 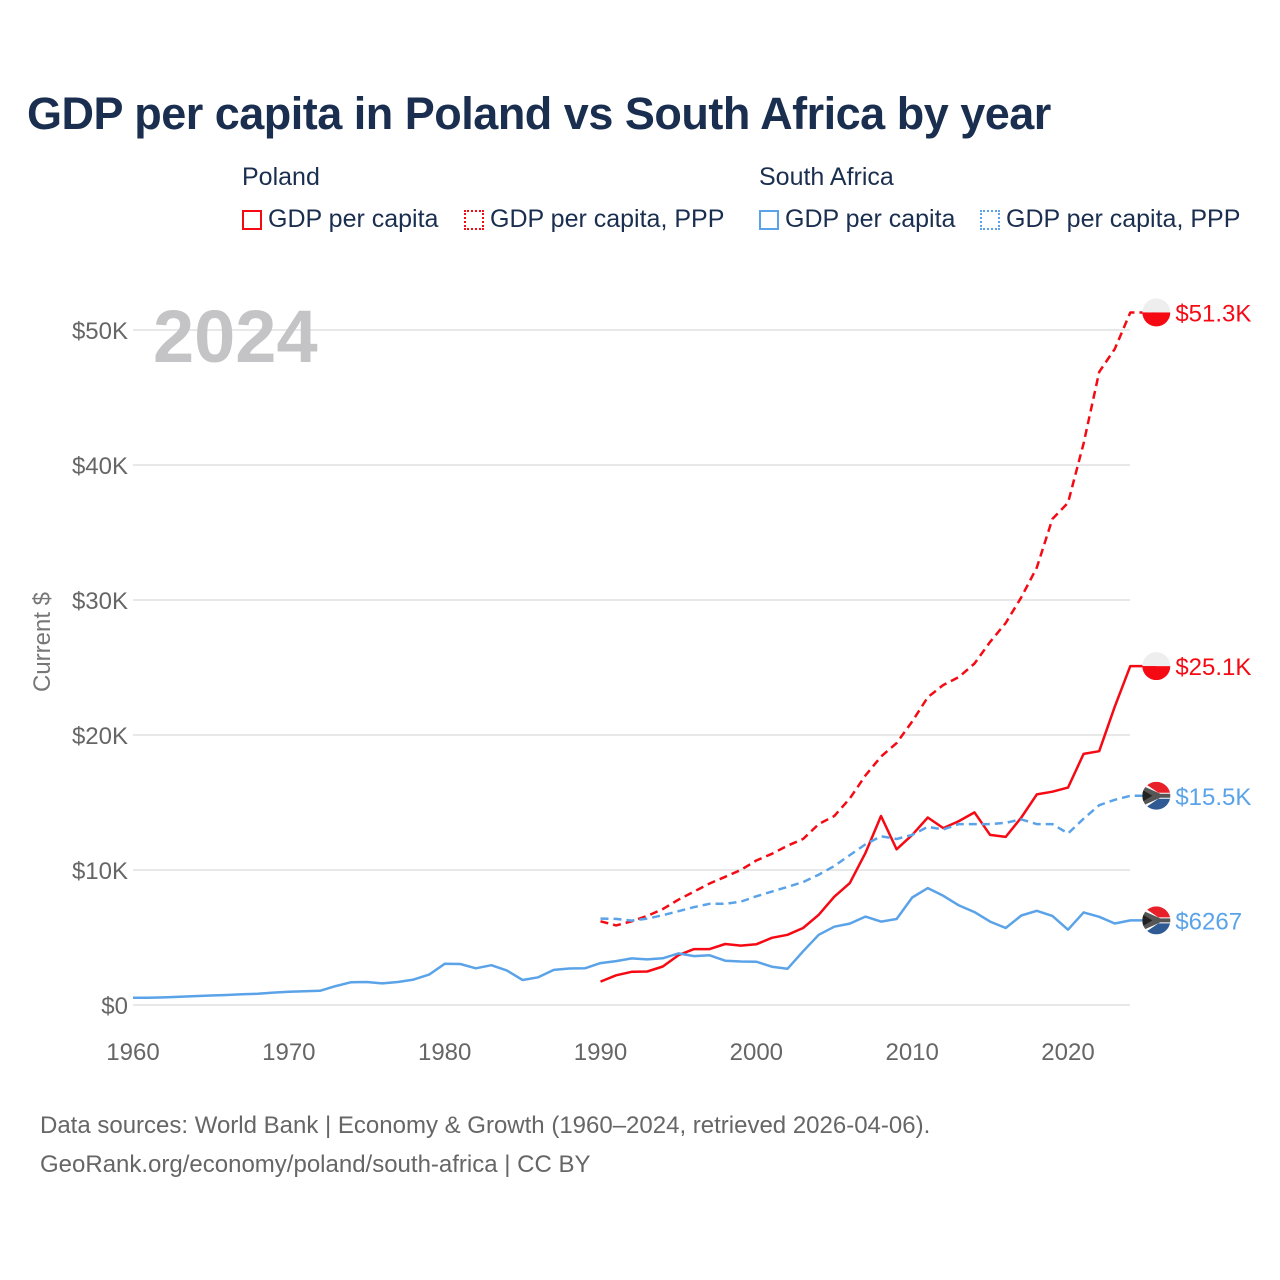 I want to click on series-line-south-africa-gdp-per-capita-ppp, so click(x=878, y=858).